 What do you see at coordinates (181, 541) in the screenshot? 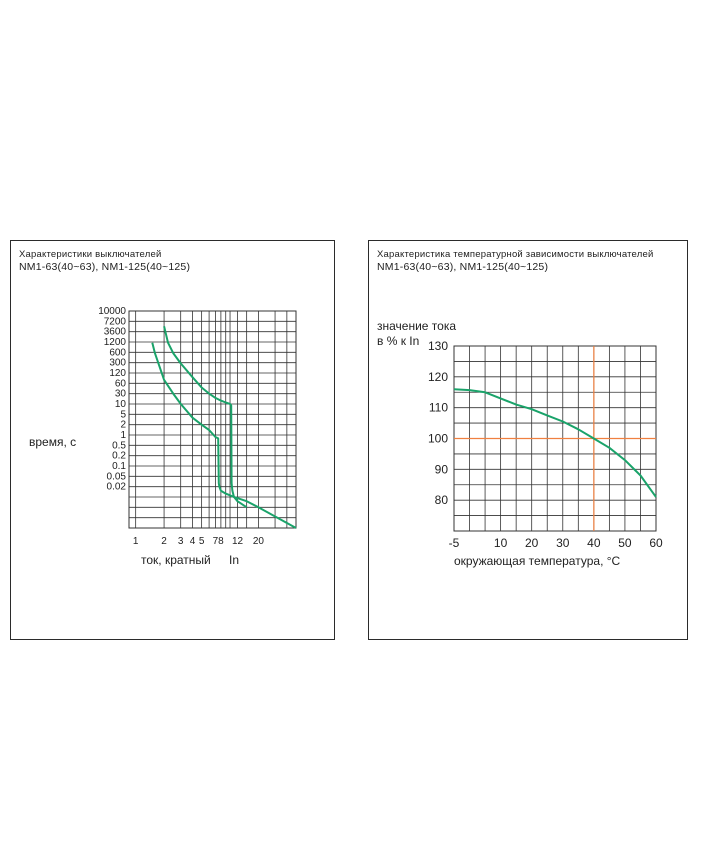
I see `x-tick-label: 3` at bounding box center [181, 541].